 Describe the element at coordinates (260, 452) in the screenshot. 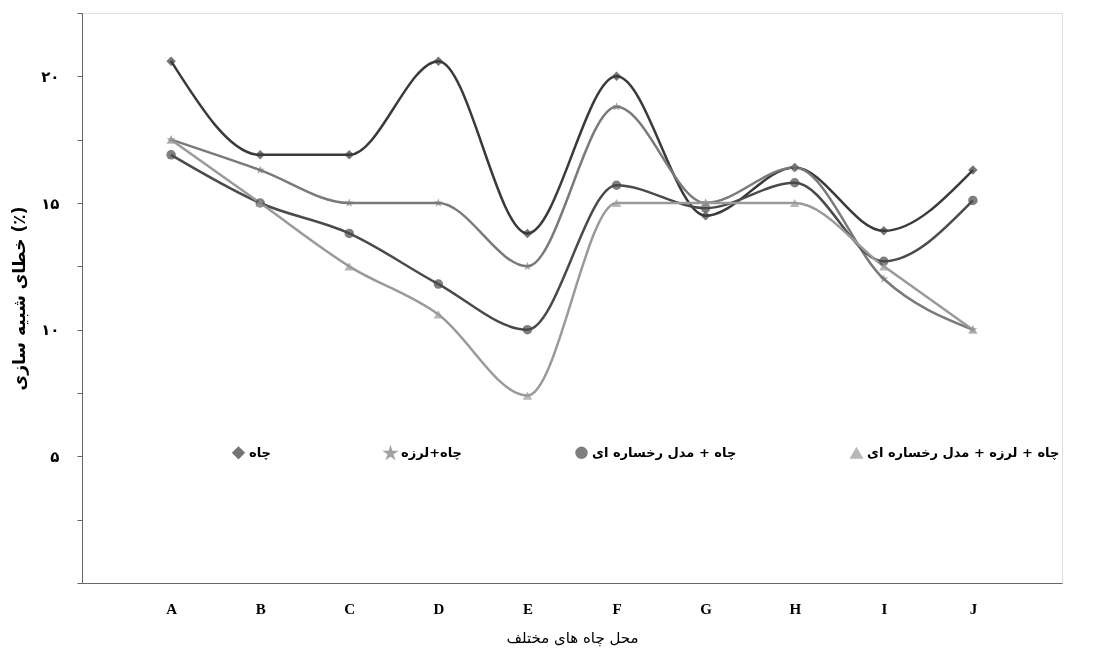

I see `legend-label: چاه` at that location.